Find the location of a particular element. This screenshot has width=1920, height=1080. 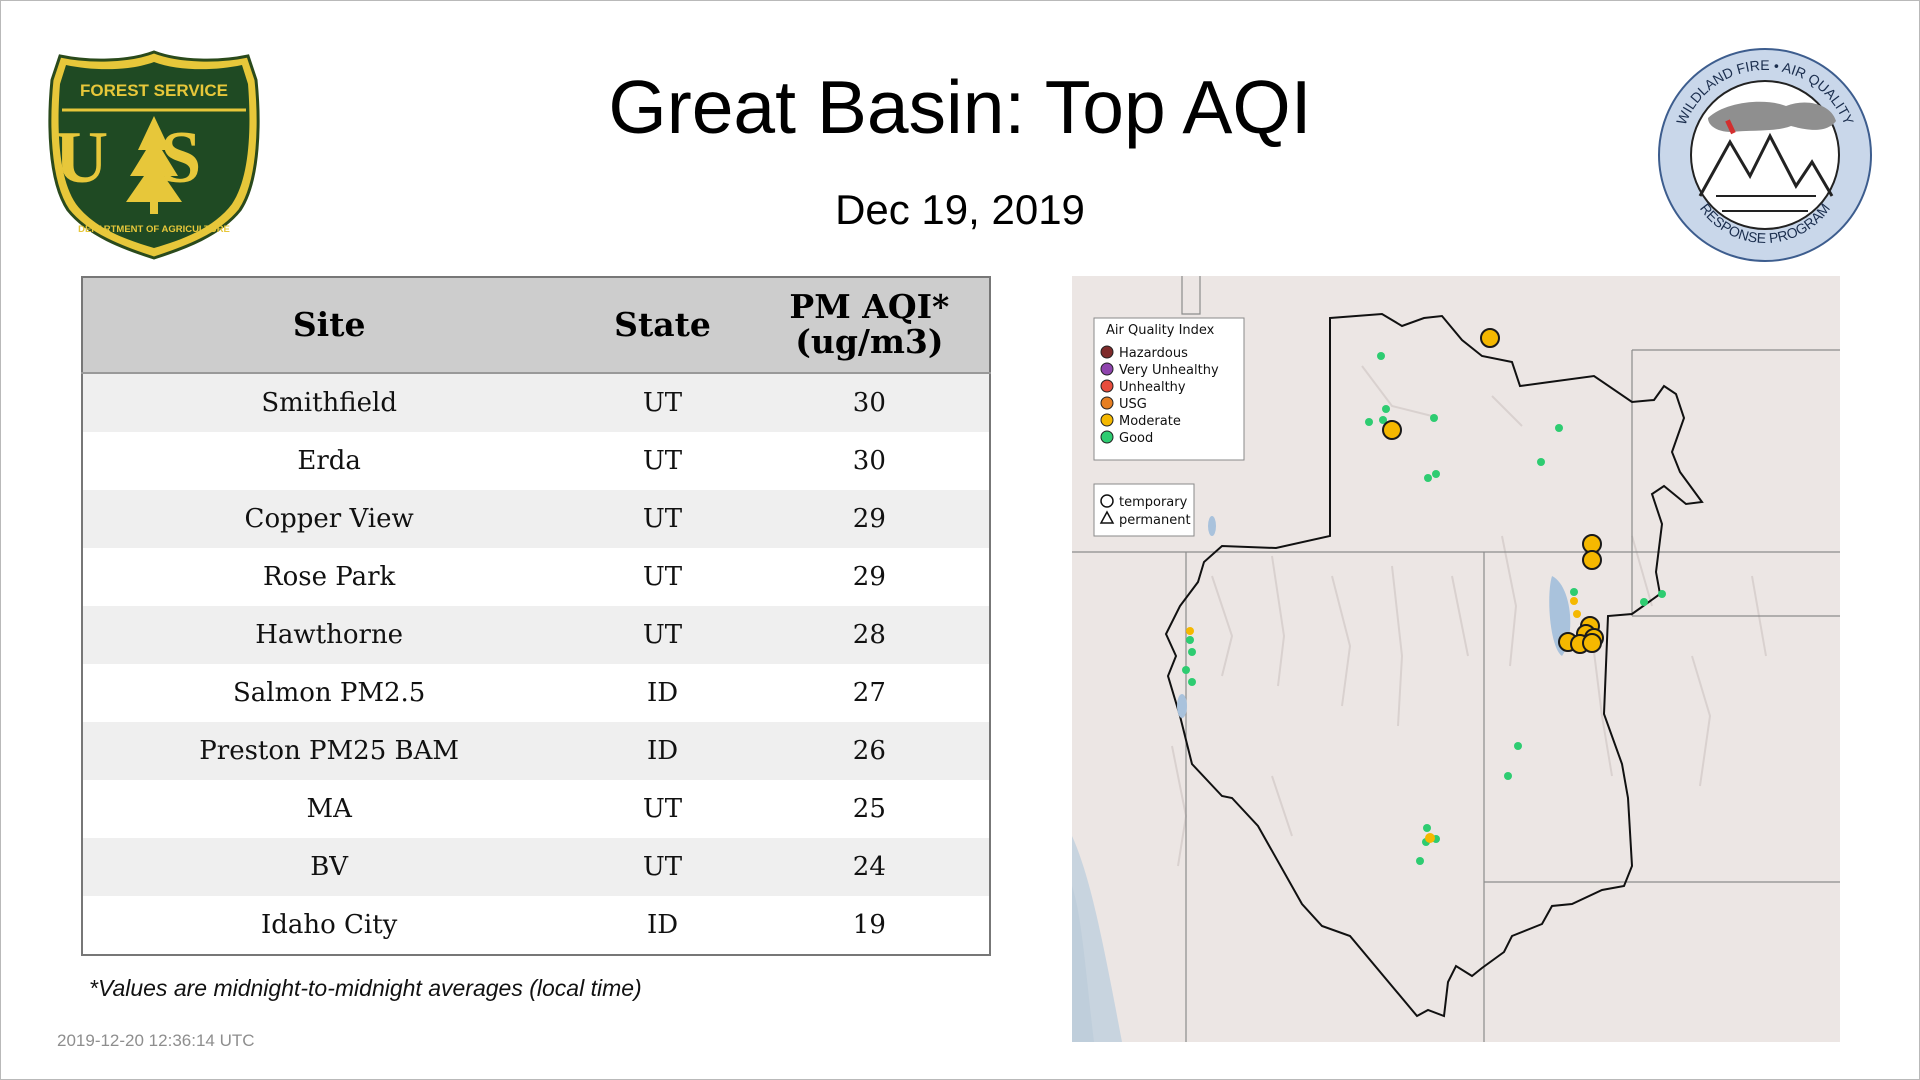

legend-label-usg: USG is located at coordinates (1133, 404).